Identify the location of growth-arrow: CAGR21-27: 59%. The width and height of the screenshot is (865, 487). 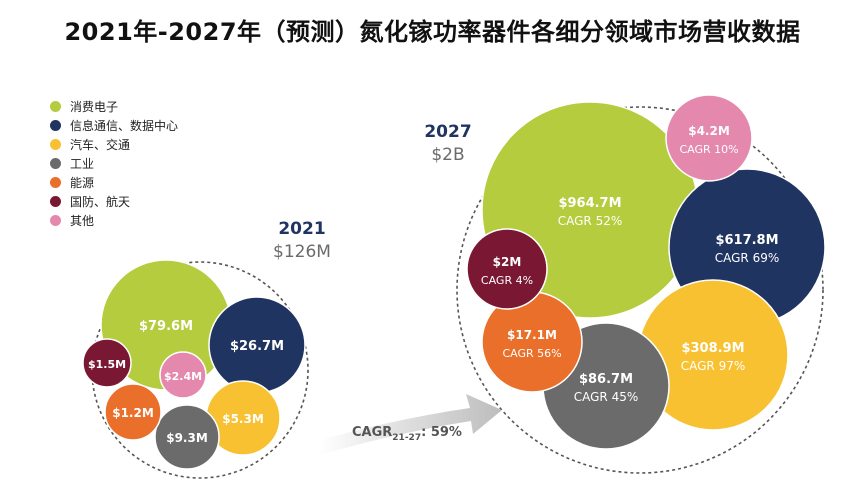
(411, 424).